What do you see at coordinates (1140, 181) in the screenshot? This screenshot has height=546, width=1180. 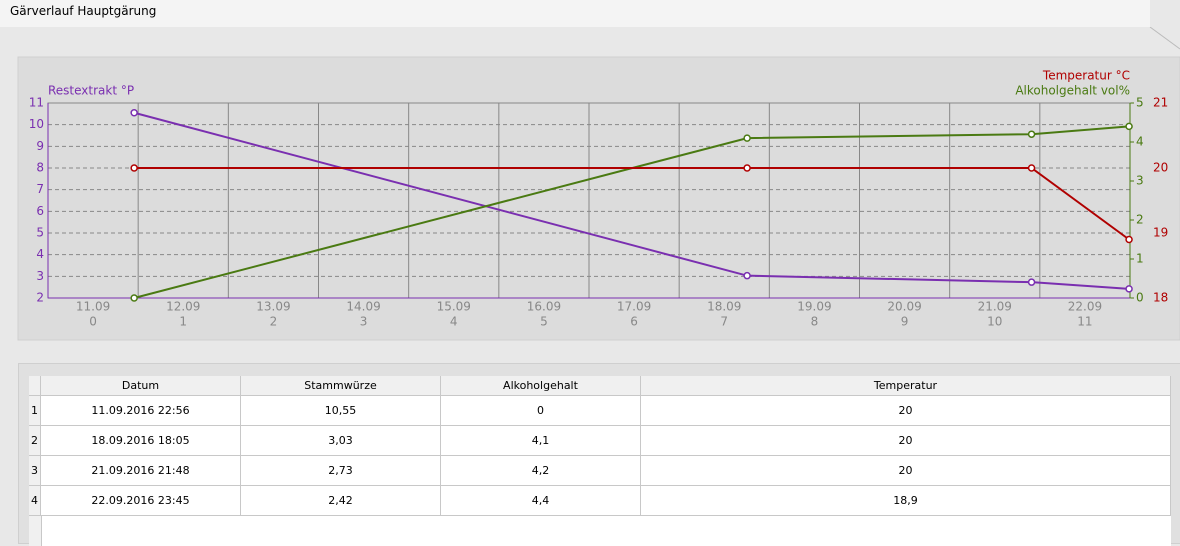 I see `y2-tick-label: 3` at bounding box center [1140, 181].